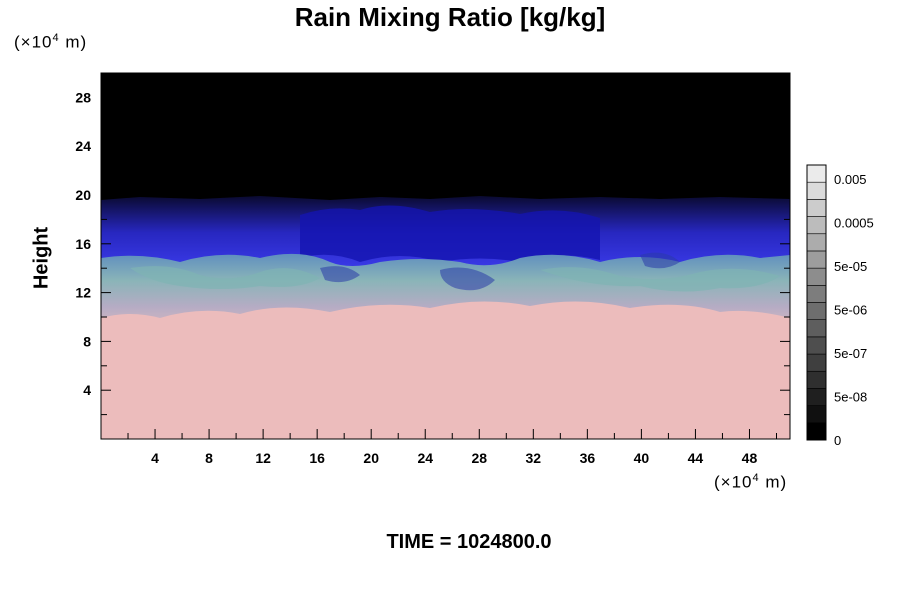  What do you see at coordinates (750, 458) in the screenshot?
I see `x-tick-label: 48` at bounding box center [750, 458].